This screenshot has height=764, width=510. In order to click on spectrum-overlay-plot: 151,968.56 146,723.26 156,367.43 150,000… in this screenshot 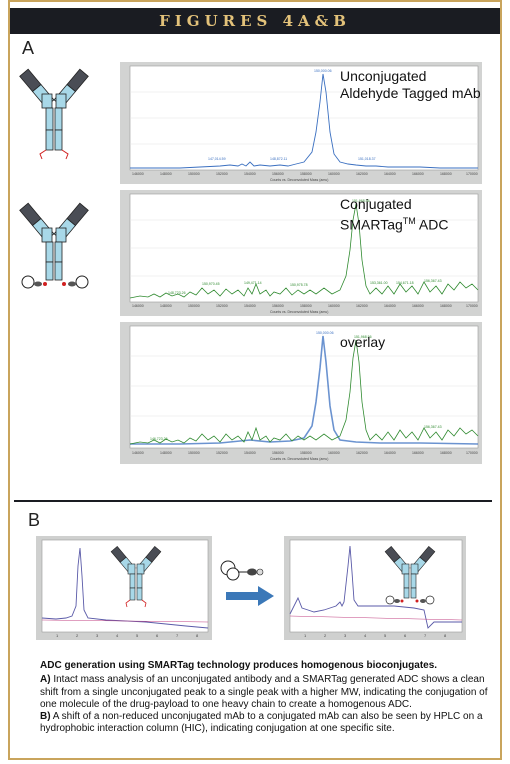, I will do `click(304, 393)`.